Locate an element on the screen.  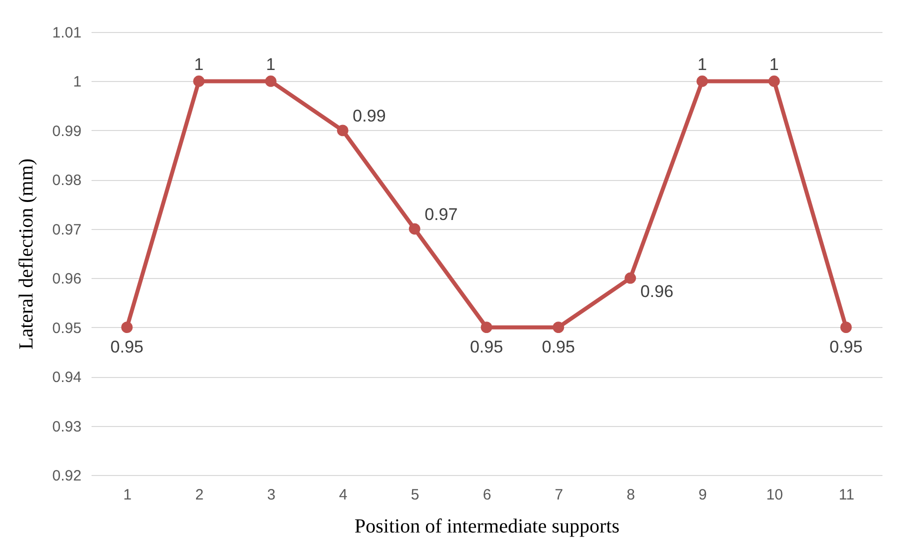
data-label: 0.97 is located at coordinates (441, 214).